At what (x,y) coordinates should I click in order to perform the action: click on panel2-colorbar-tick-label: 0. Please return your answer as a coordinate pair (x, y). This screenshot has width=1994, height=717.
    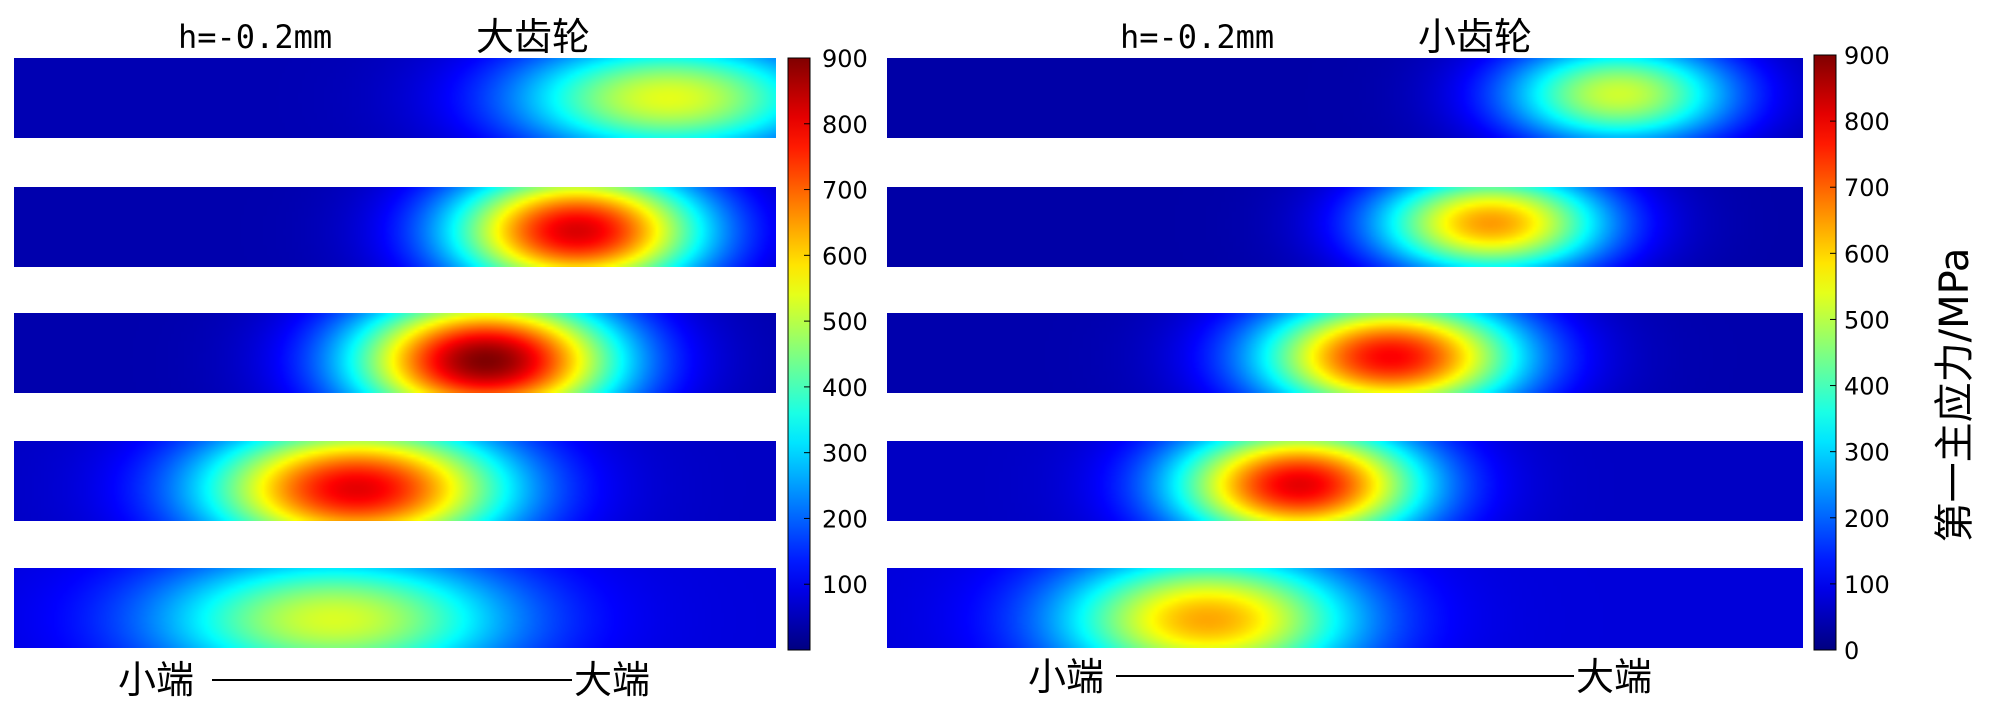
    Looking at the image, I should click on (1851, 651).